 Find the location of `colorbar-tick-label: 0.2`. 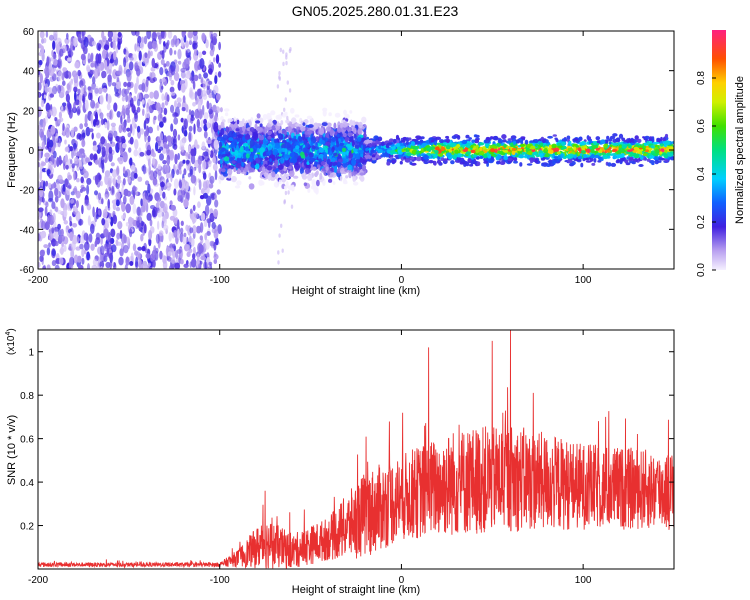

colorbar-tick-label: 0.2 is located at coordinates (701, 222).